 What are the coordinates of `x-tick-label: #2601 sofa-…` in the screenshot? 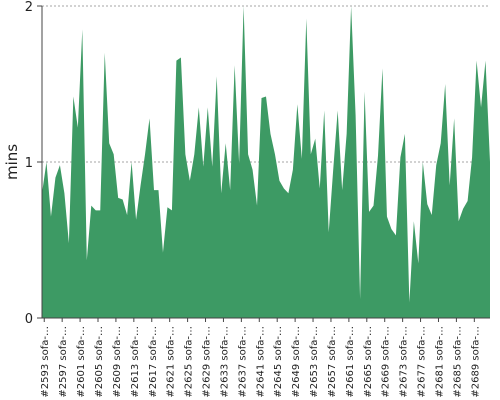 It's located at (81, 362).